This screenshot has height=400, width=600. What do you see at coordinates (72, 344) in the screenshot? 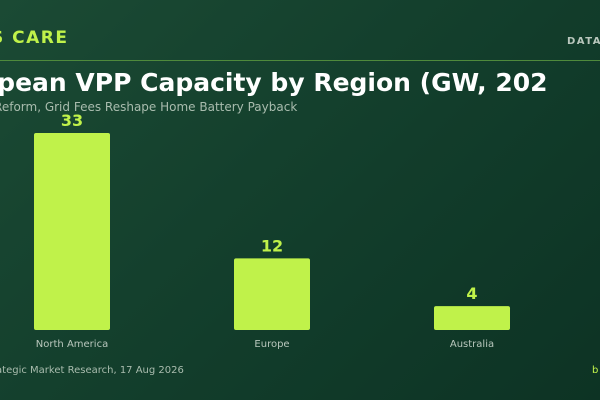
I see `x-tick-label: North America` at bounding box center [72, 344].